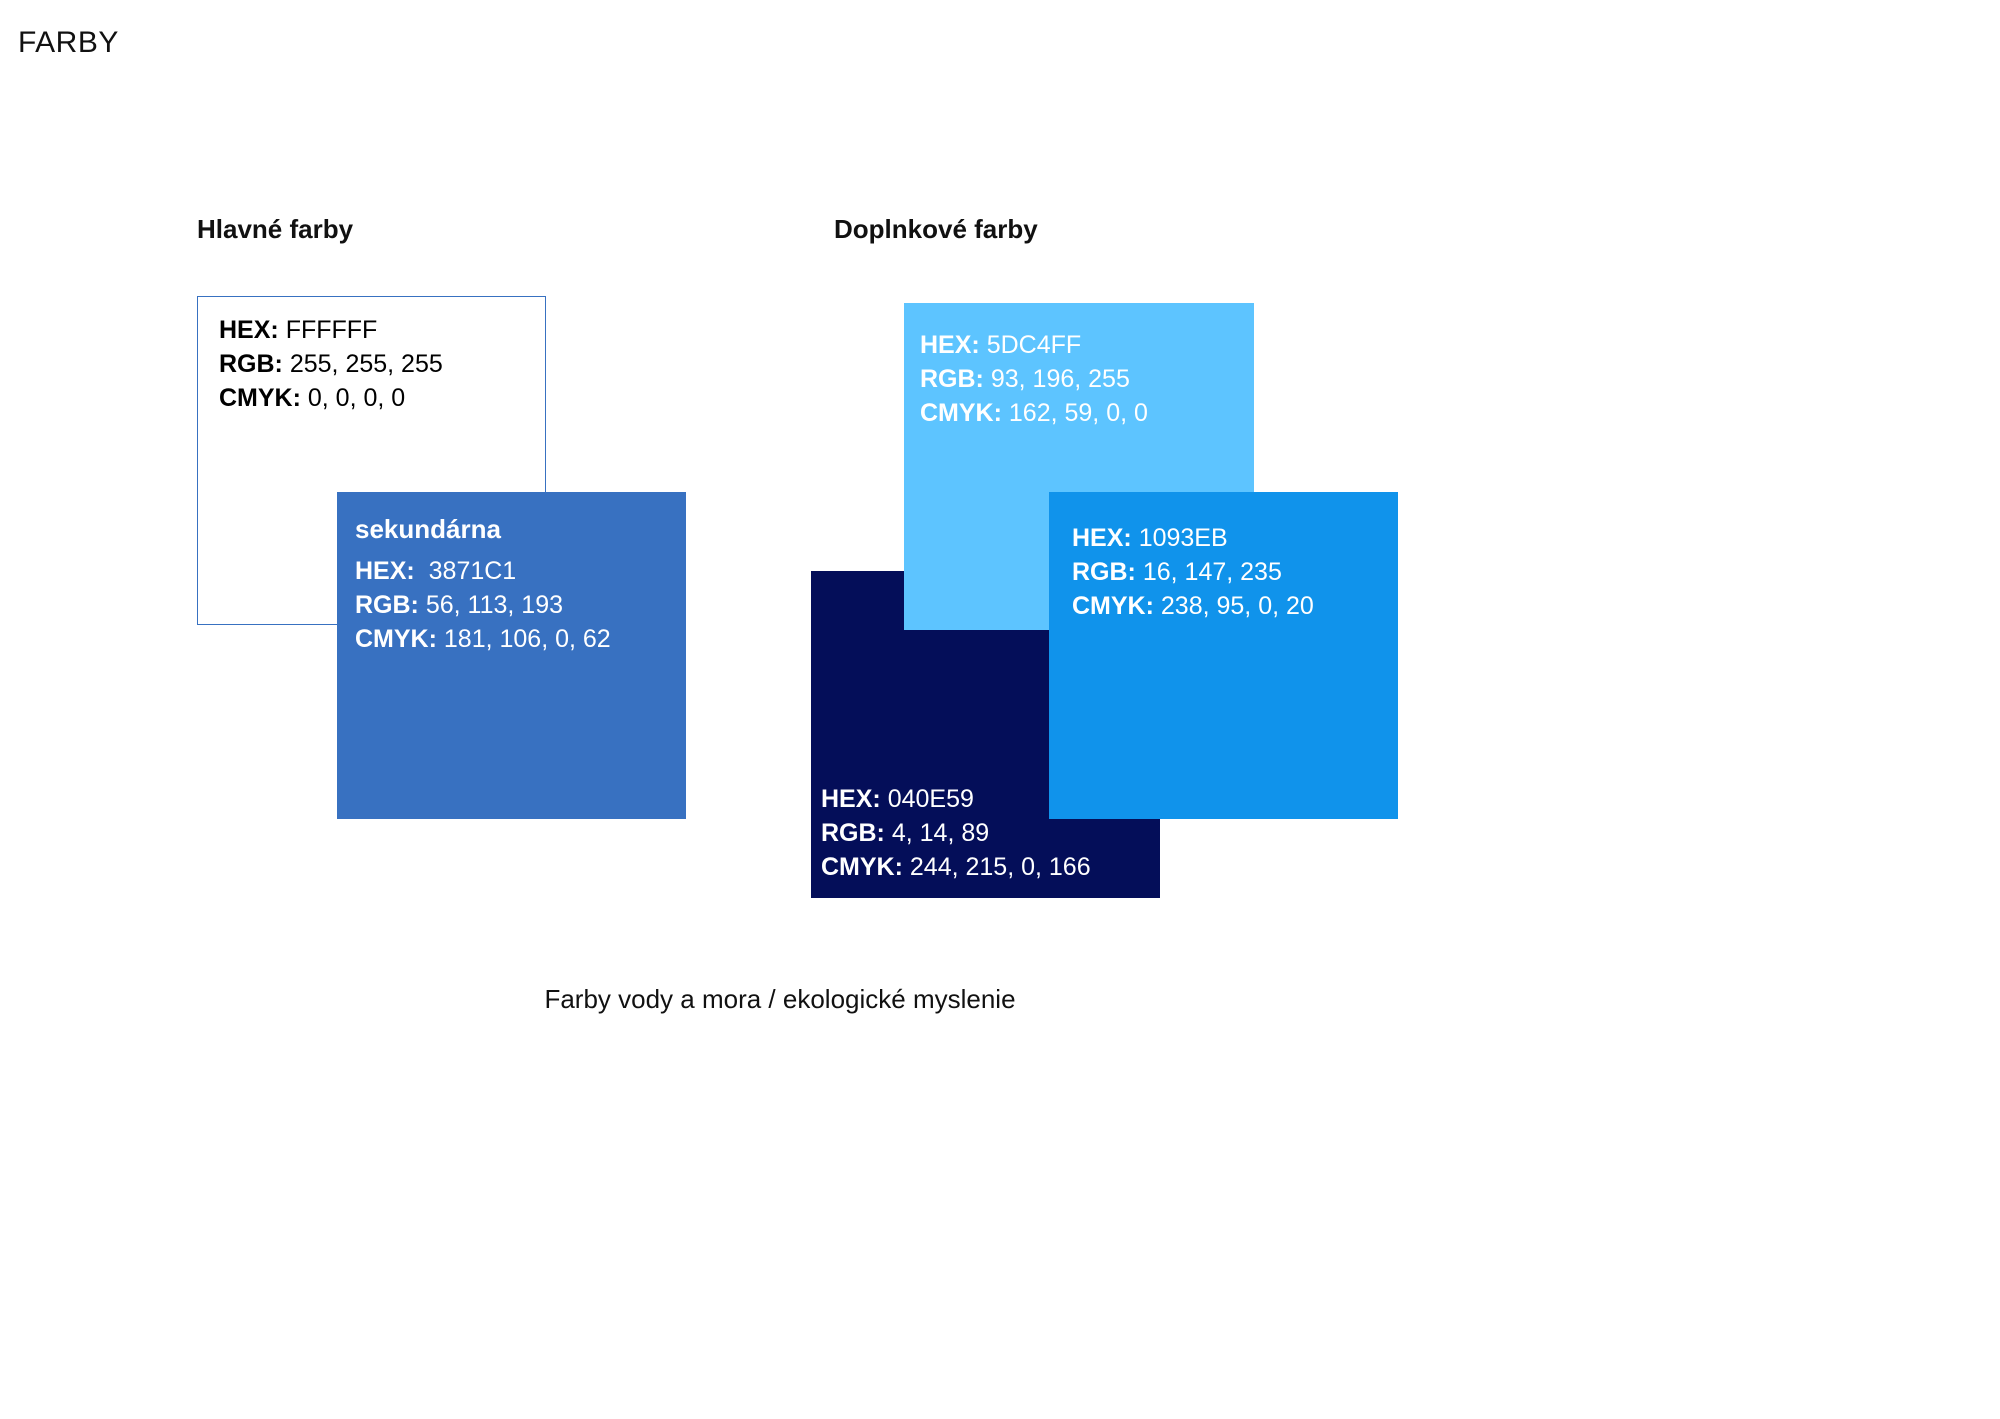  What do you see at coordinates (68, 42) in the screenshot?
I see `page-title: FARBY` at bounding box center [68, 42].